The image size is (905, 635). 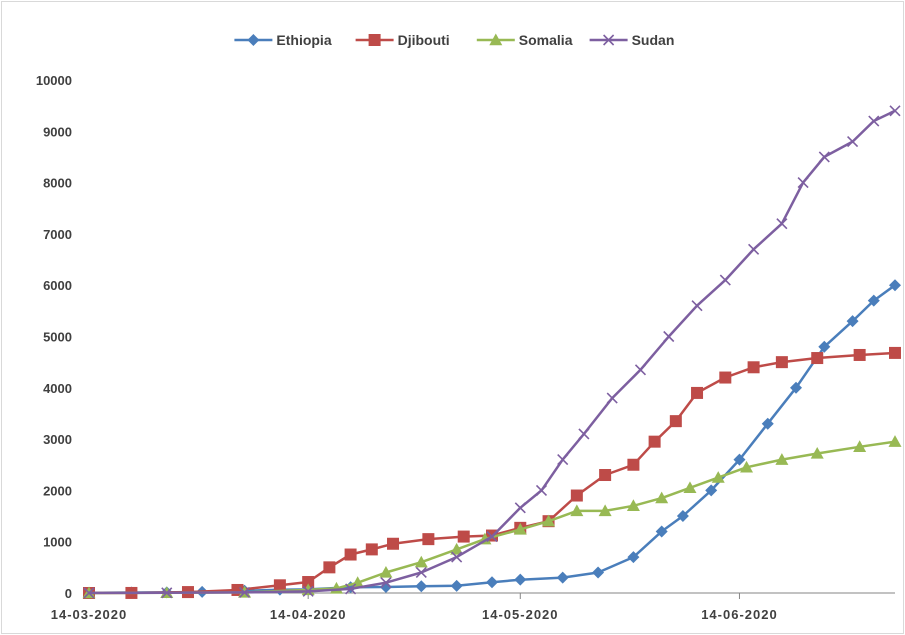 What do you see at coordinates (414, 607) in the screenshot?
I see `x-axis-ticks: 14-03-2020 14-04-2020 14-05-2020 14-06-2020` at bounding box center [414, 607].